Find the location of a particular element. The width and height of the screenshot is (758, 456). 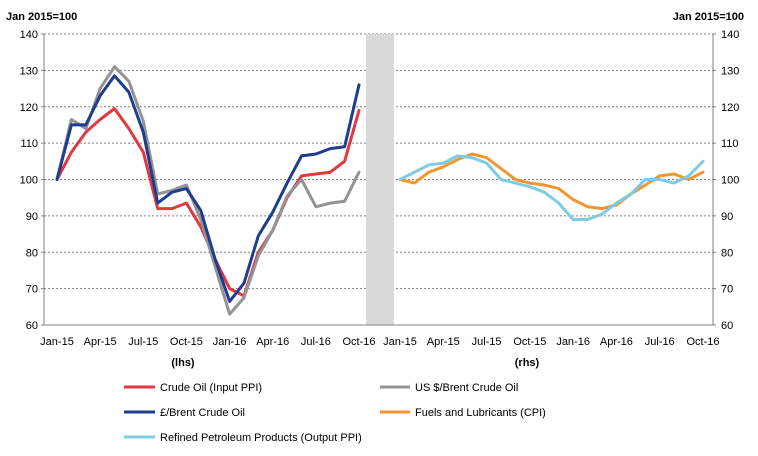

x-tick-label-rhs: Oct-16 is located at coordinates (702, 342).